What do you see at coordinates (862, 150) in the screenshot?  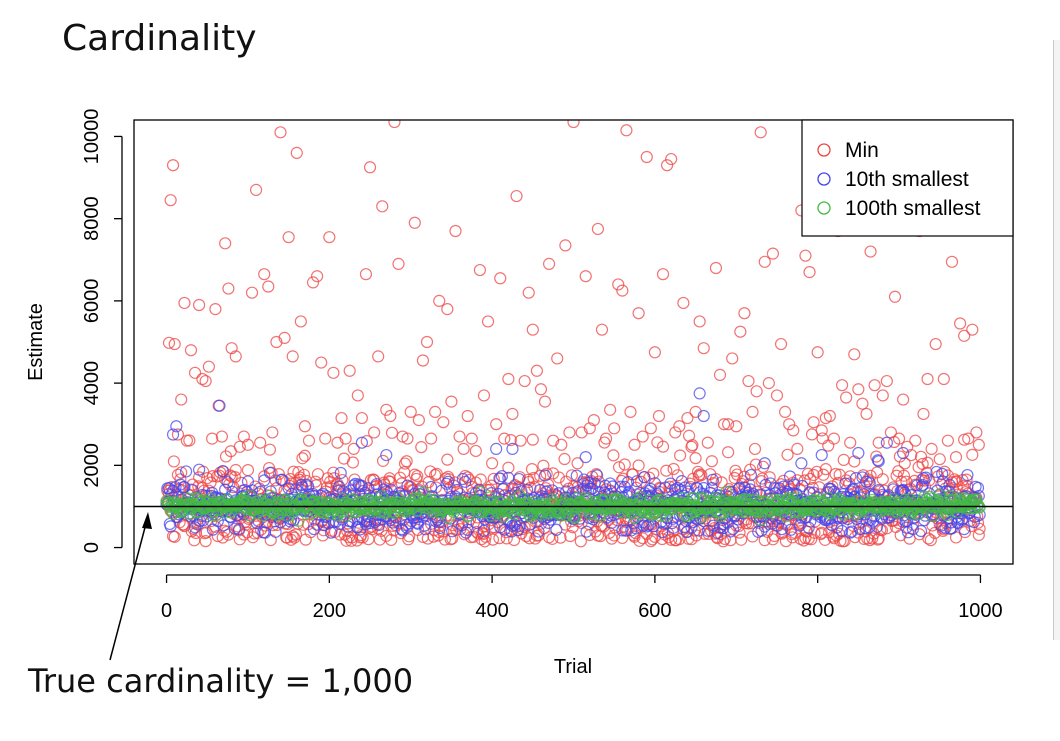 I see `legend-label: Min` at bounding box center [862, 150].